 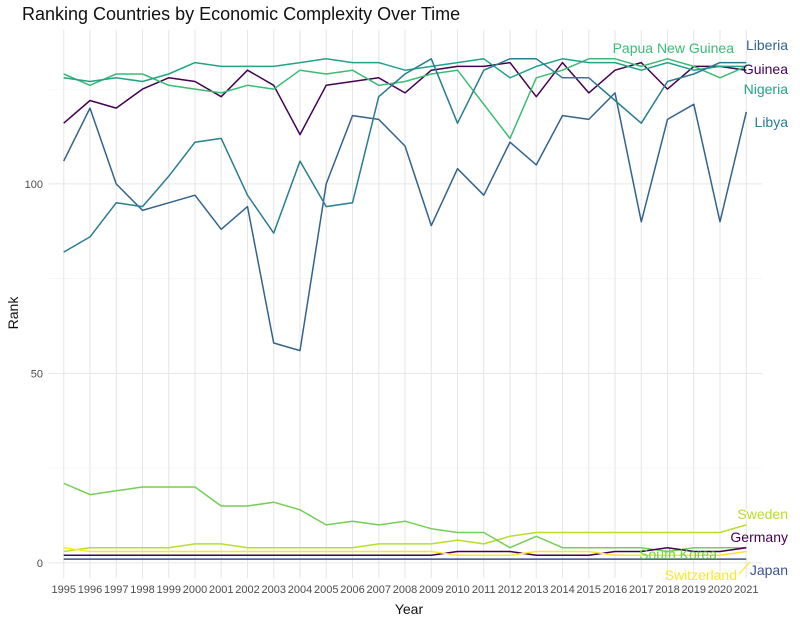 What do you see at coordinates (762, 514) in the screenshot?
I see `series-label-sweden: Sweden` at bounding box center [762, 514].